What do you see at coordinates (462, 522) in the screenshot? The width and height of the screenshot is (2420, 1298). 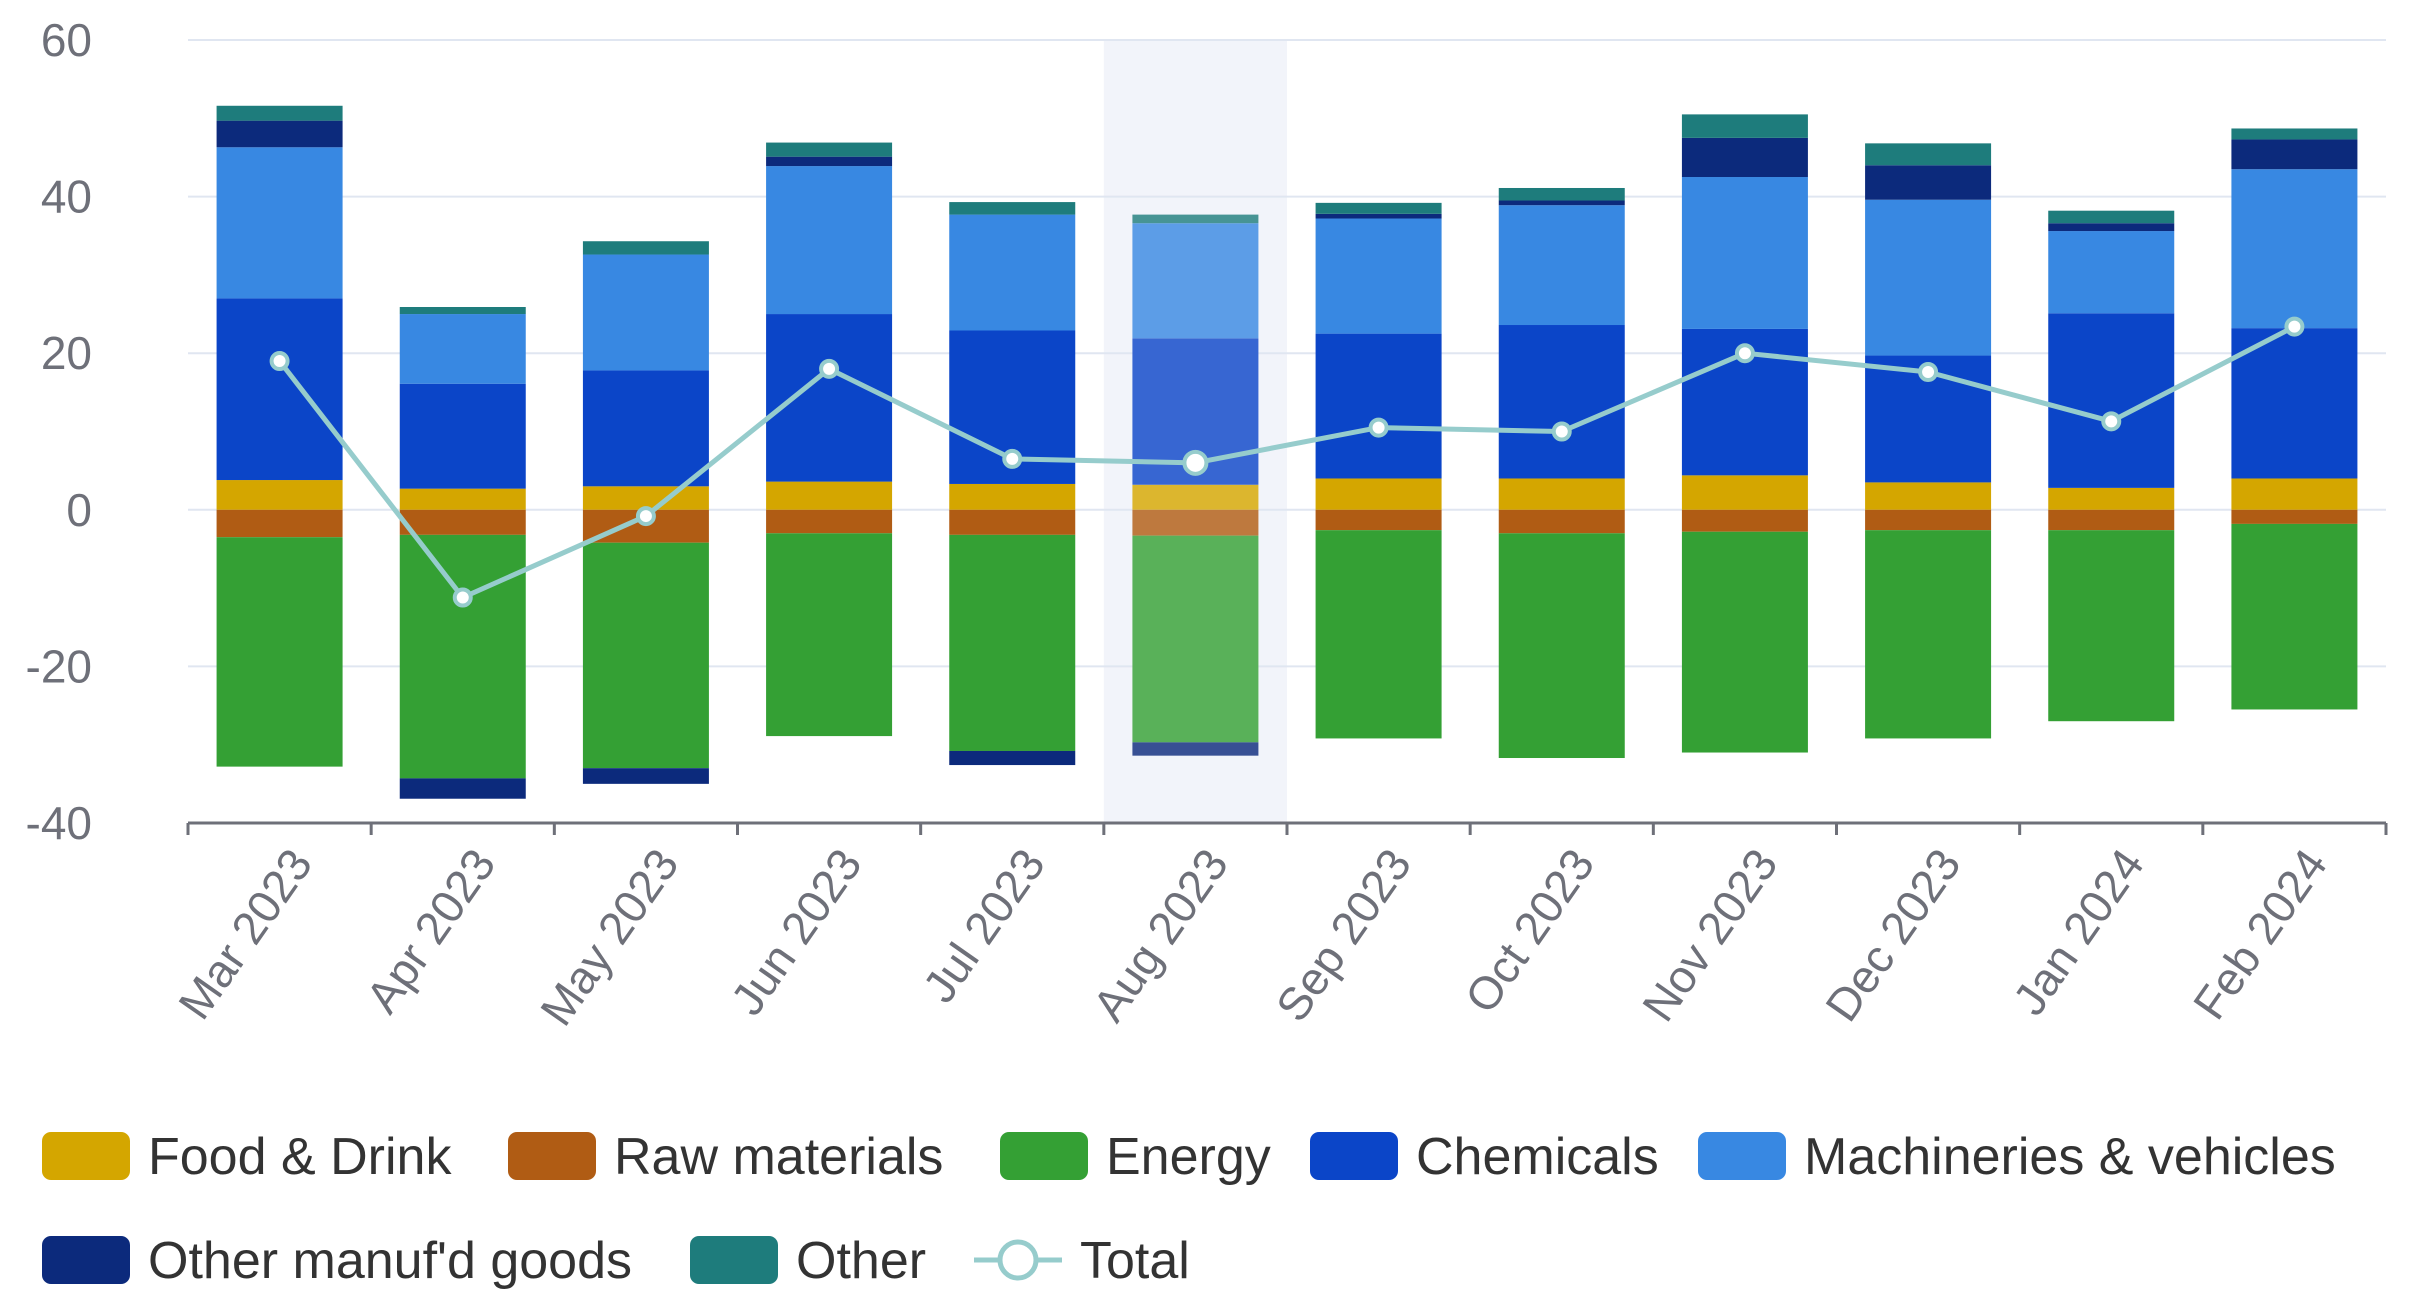 I see `bar-raw-materials-apr-2023` at bounding box center [462, 522].